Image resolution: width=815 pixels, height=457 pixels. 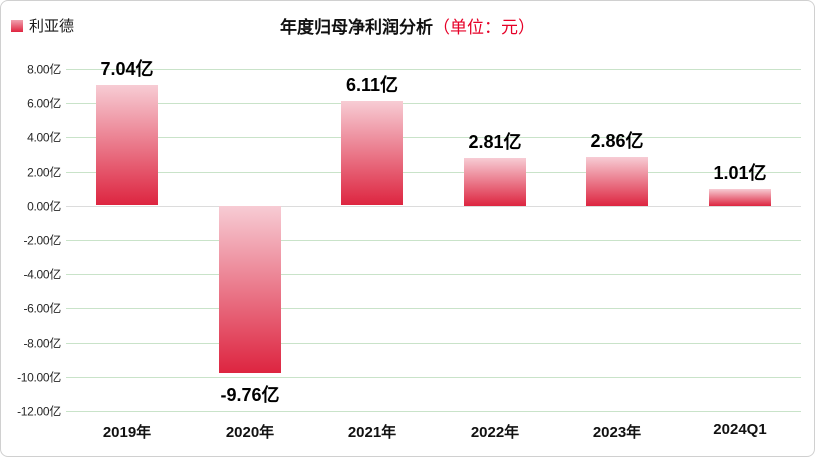 What do you see at coordinates (495, 432) in the screenshot?
I see `x-axis-label: 2022年` at bounding box center [495, 432].